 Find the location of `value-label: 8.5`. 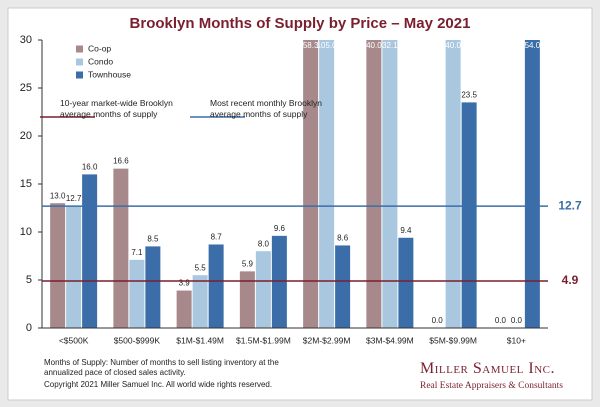

value-label: 8.5 is located at coordinates (153, 239).